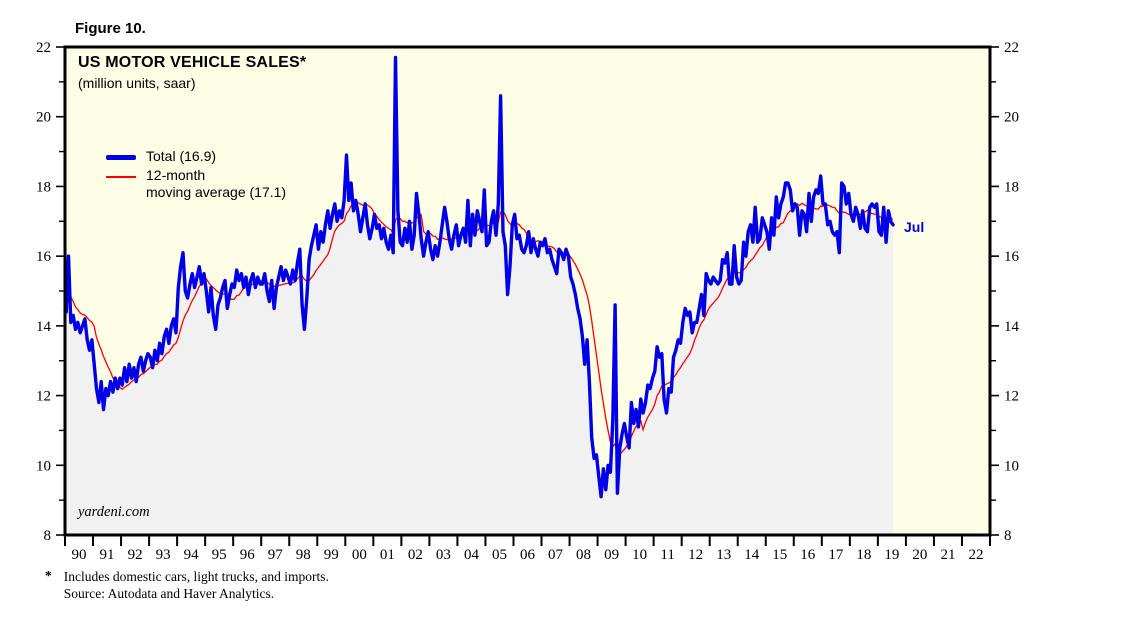 The image size is (1138, 621). What do you see at coordinates (1011, 48) in the screenshot?
I see `y-axis-tick-label-right: 22` at bounding box center [1011, 48].